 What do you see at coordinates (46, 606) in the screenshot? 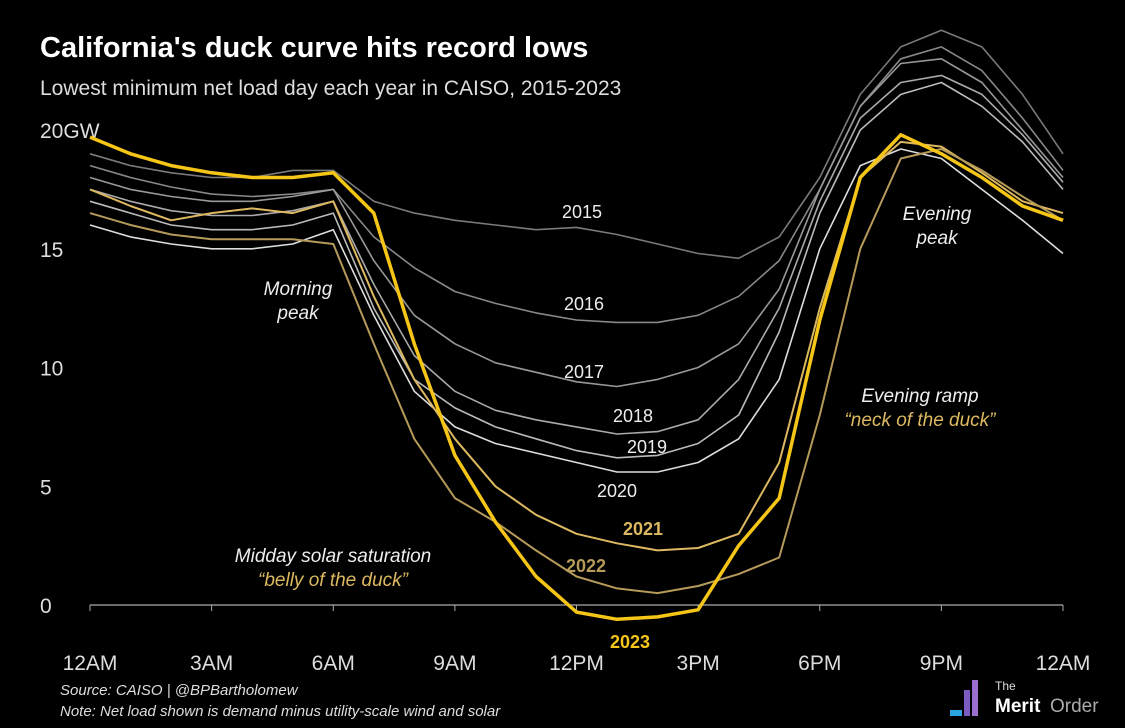
I see `y-tick-label: 0` at bounding box center [46, 606].